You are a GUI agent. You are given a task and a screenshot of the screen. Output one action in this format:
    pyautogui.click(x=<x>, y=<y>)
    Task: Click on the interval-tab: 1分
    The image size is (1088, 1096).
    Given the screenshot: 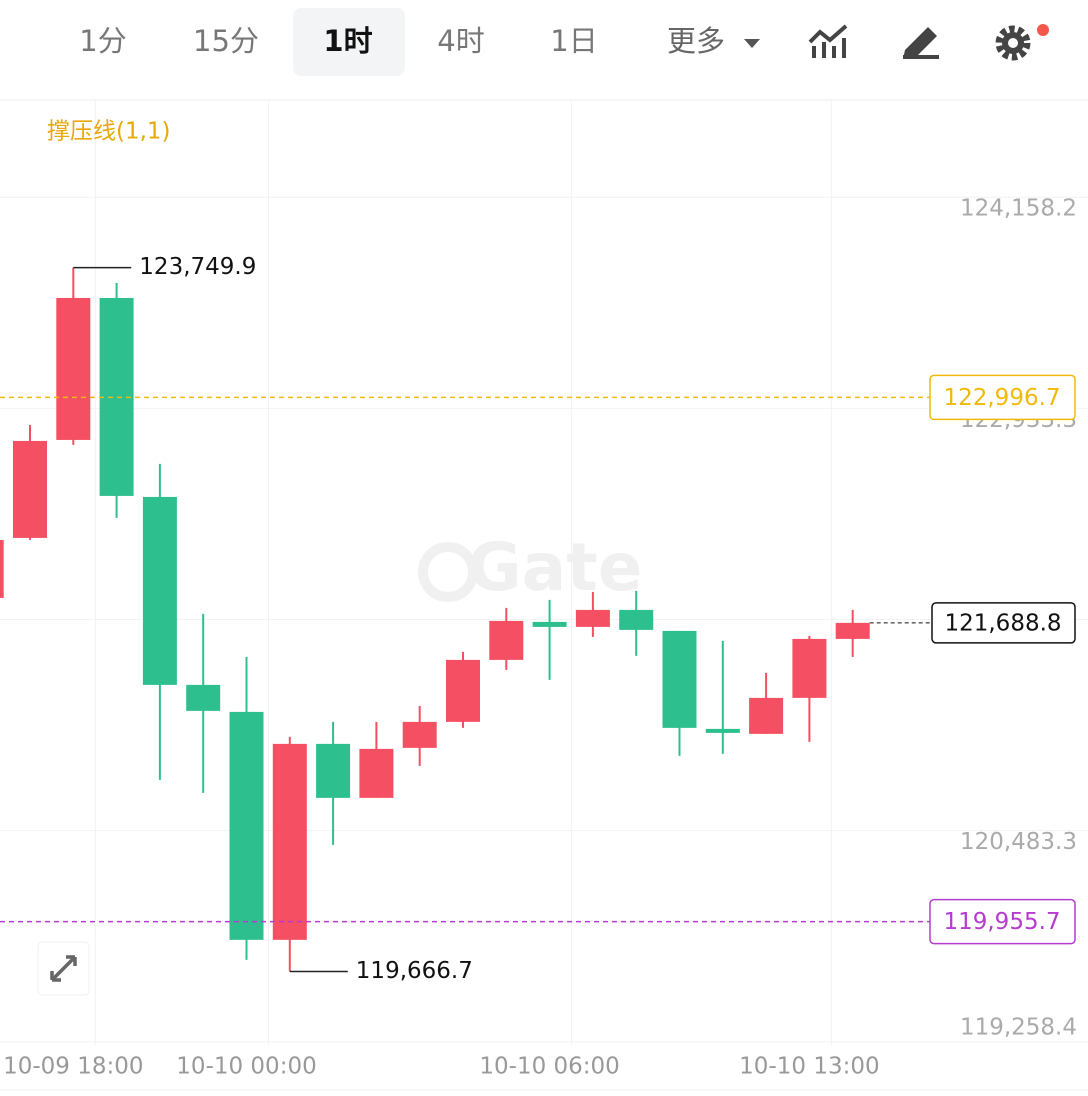 What is the action you would take?
    pyautogui.click(x=102, y=41)
    